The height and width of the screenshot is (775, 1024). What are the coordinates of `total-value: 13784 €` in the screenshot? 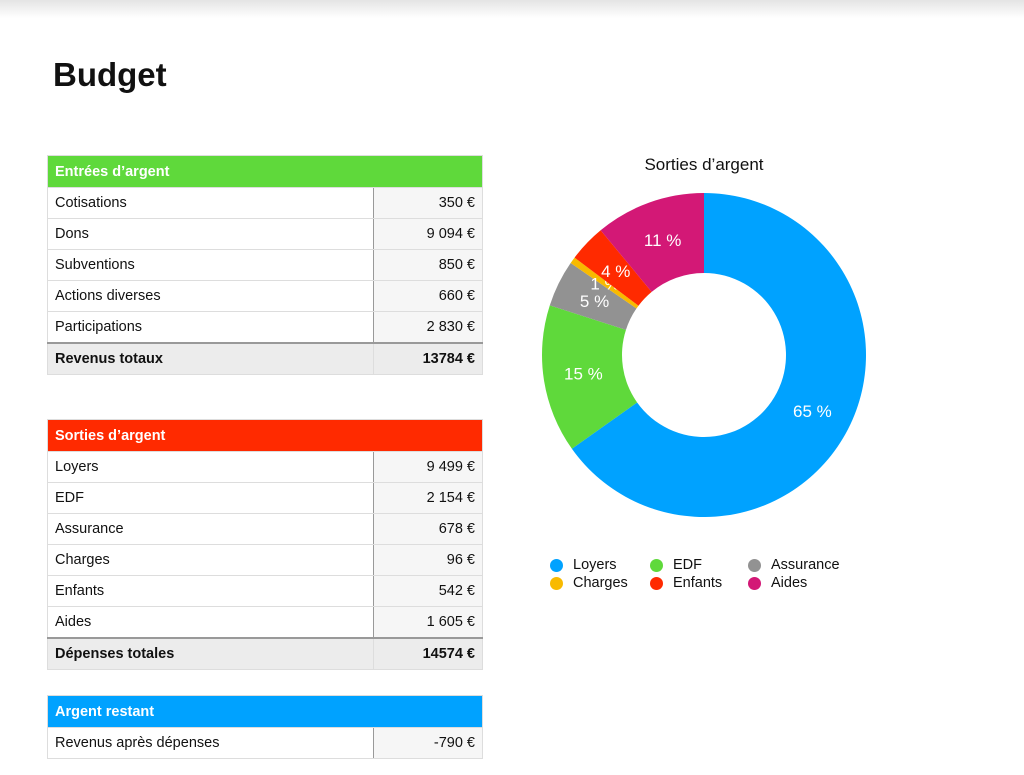 It's located at (428, 358).